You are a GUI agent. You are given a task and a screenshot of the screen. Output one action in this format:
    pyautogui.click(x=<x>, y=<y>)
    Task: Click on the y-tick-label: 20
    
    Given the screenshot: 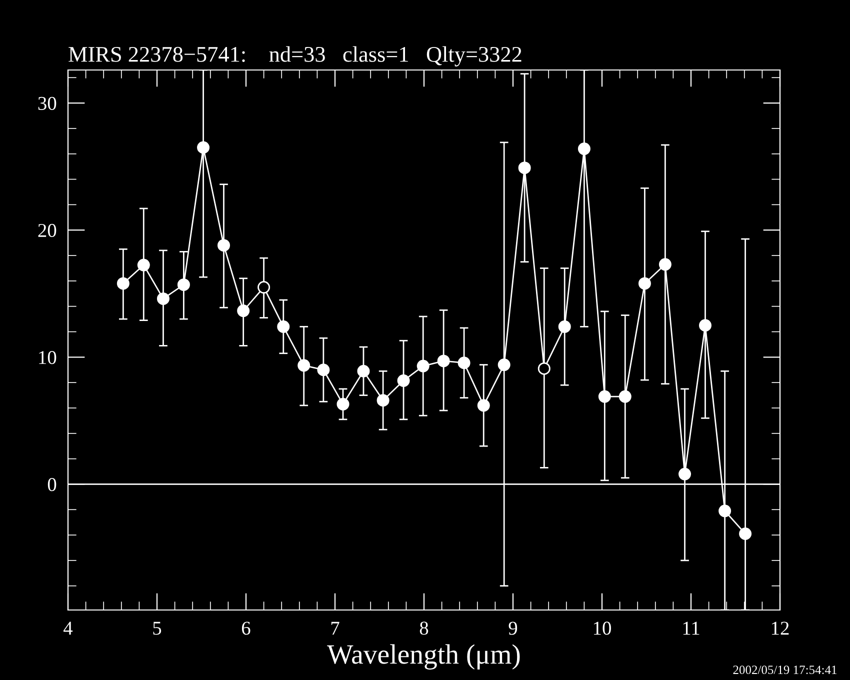 What is the action you would take?
    pyautogui.click(x=47, y=231)
    